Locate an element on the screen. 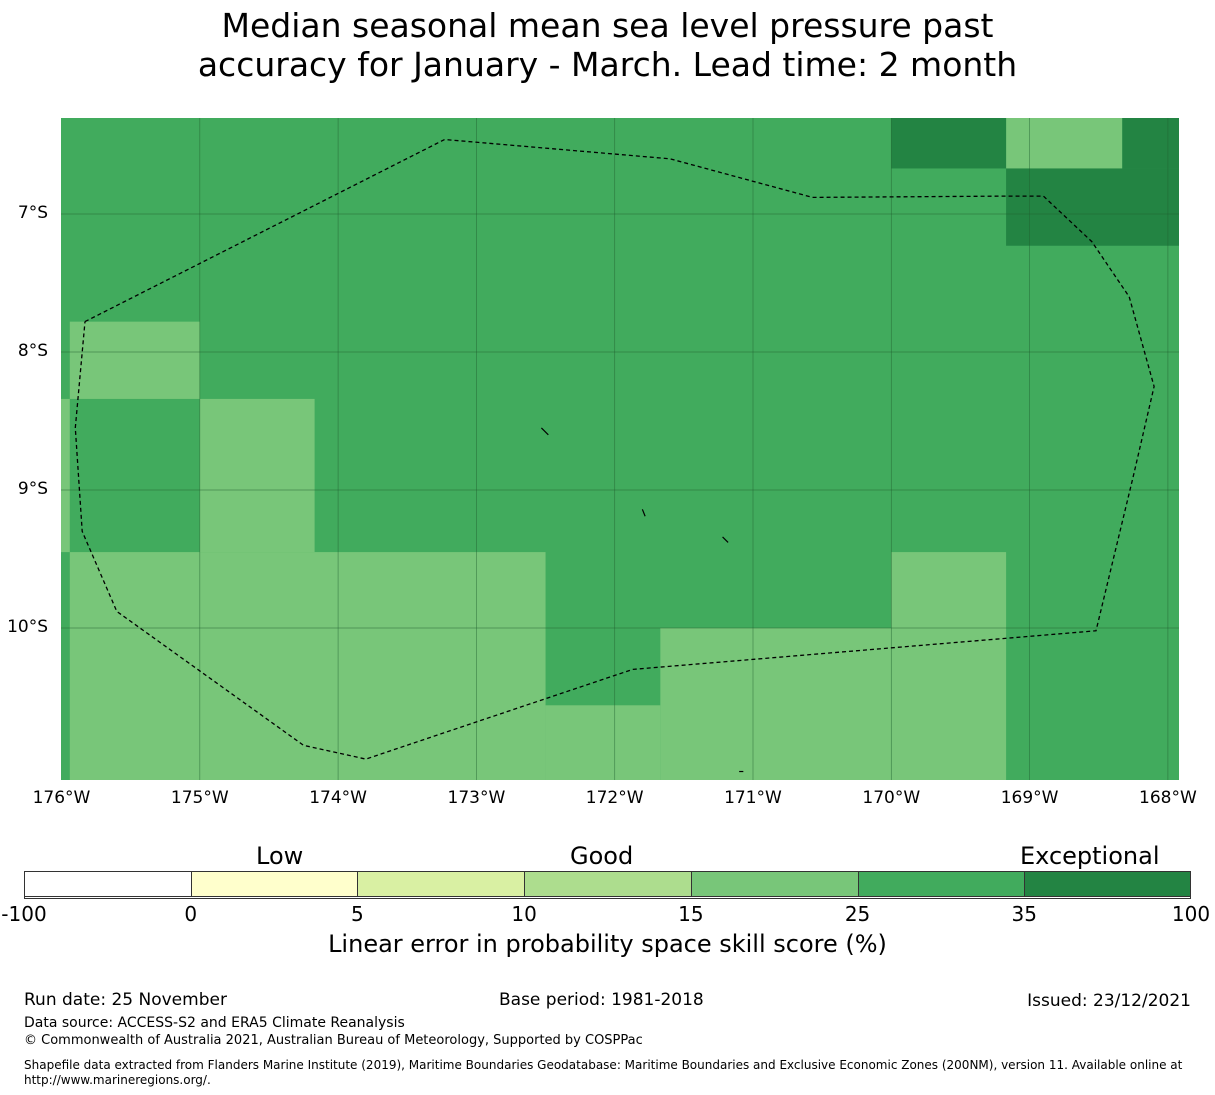 Image resolution: width=1215 pixels, height=1095 pixels. base-period: Base period: 1981-2018 is located at coordinates (601, 1000).